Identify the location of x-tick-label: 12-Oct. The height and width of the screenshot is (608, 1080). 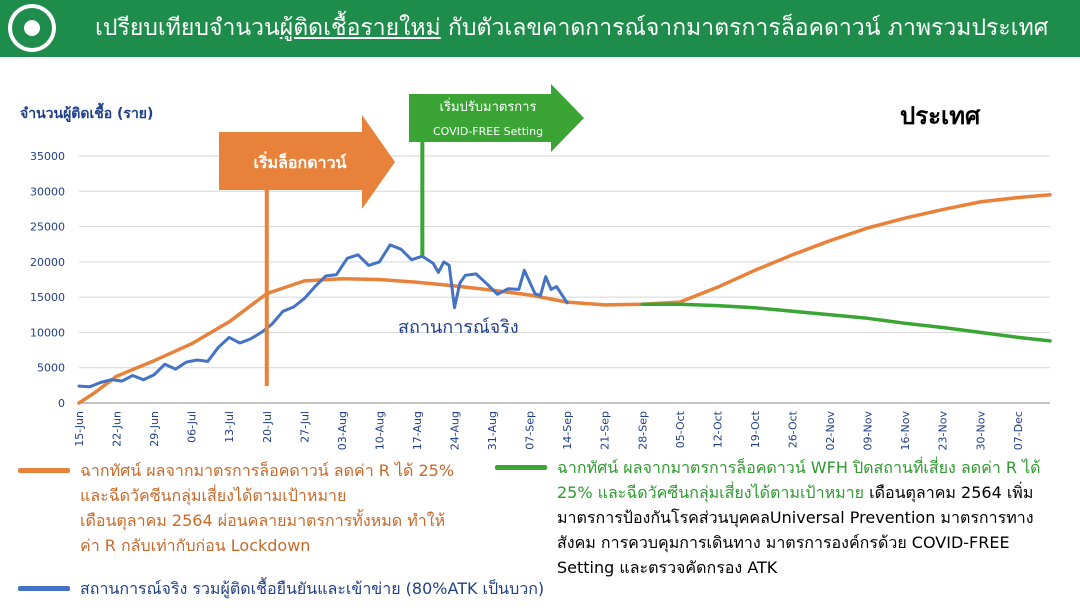
(717, 429).